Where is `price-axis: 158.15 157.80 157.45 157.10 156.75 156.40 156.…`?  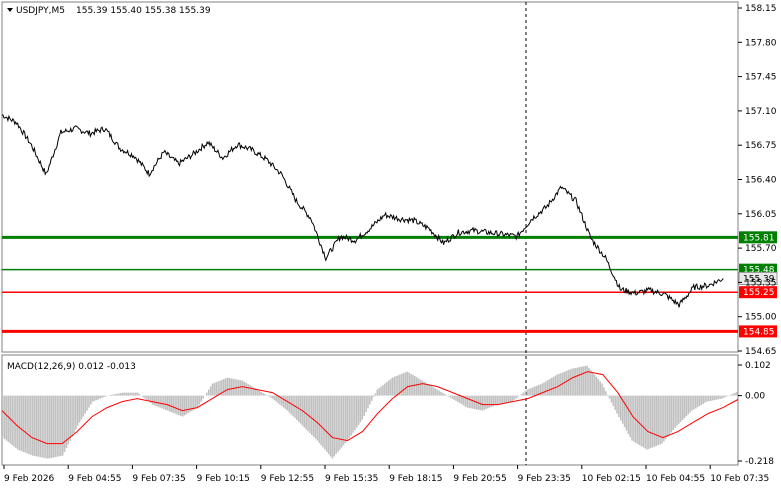
price-axis: 158.15 157.80 157.45 157.10 156.75 156.40 156.… is located at coordinates (757, 180).